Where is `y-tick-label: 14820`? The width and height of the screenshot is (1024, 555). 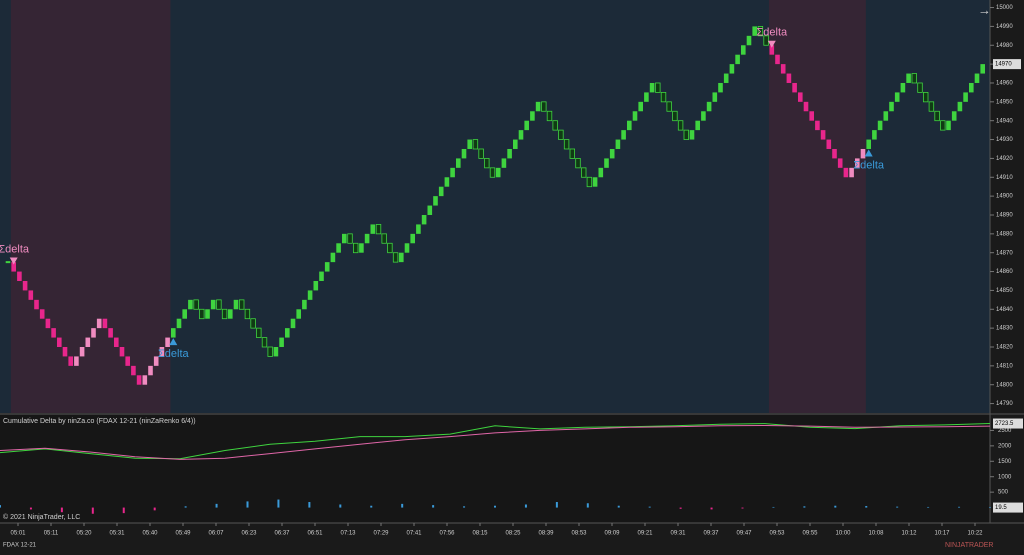
y-tick-label: 14820 is located at coordinates (1004, 348).